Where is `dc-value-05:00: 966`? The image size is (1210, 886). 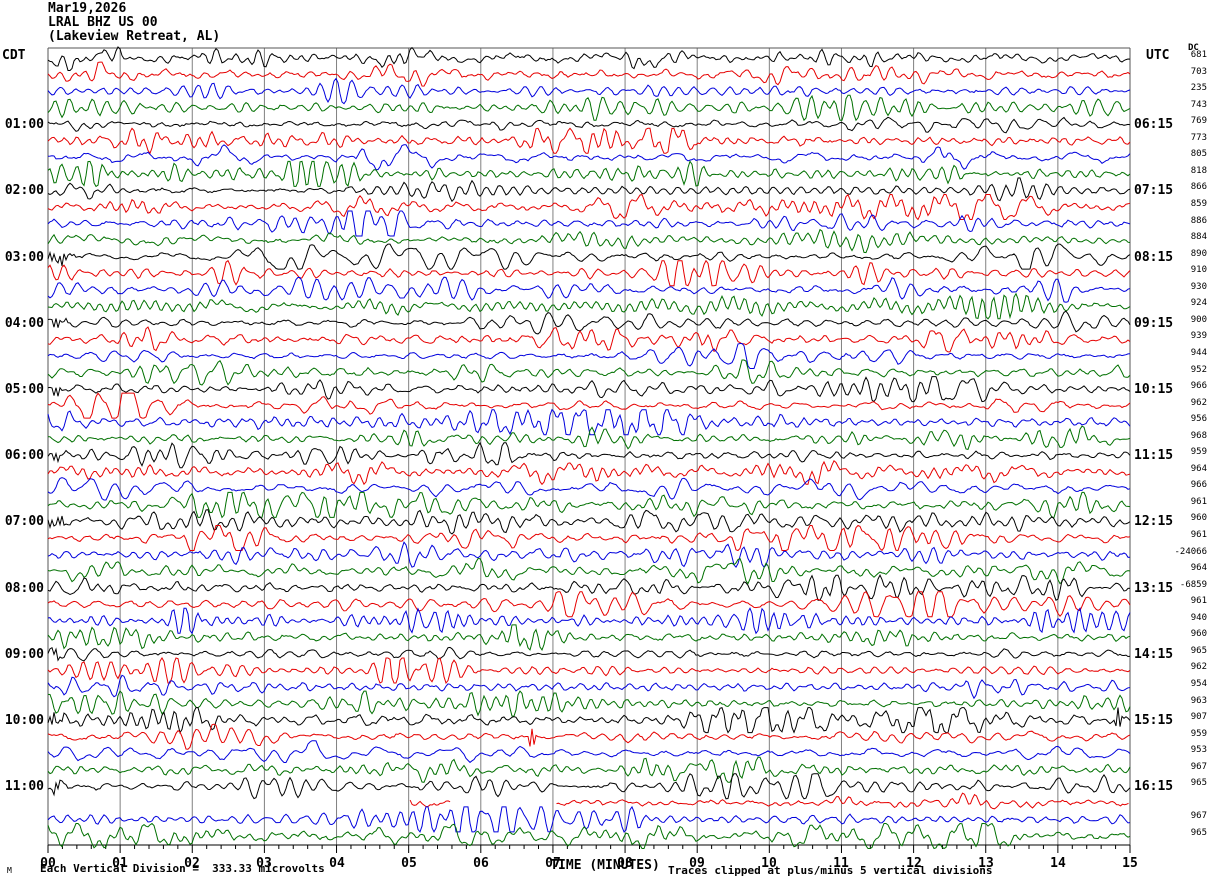
dc-value-05:00: 966 is located at coordinates (1198, 386).